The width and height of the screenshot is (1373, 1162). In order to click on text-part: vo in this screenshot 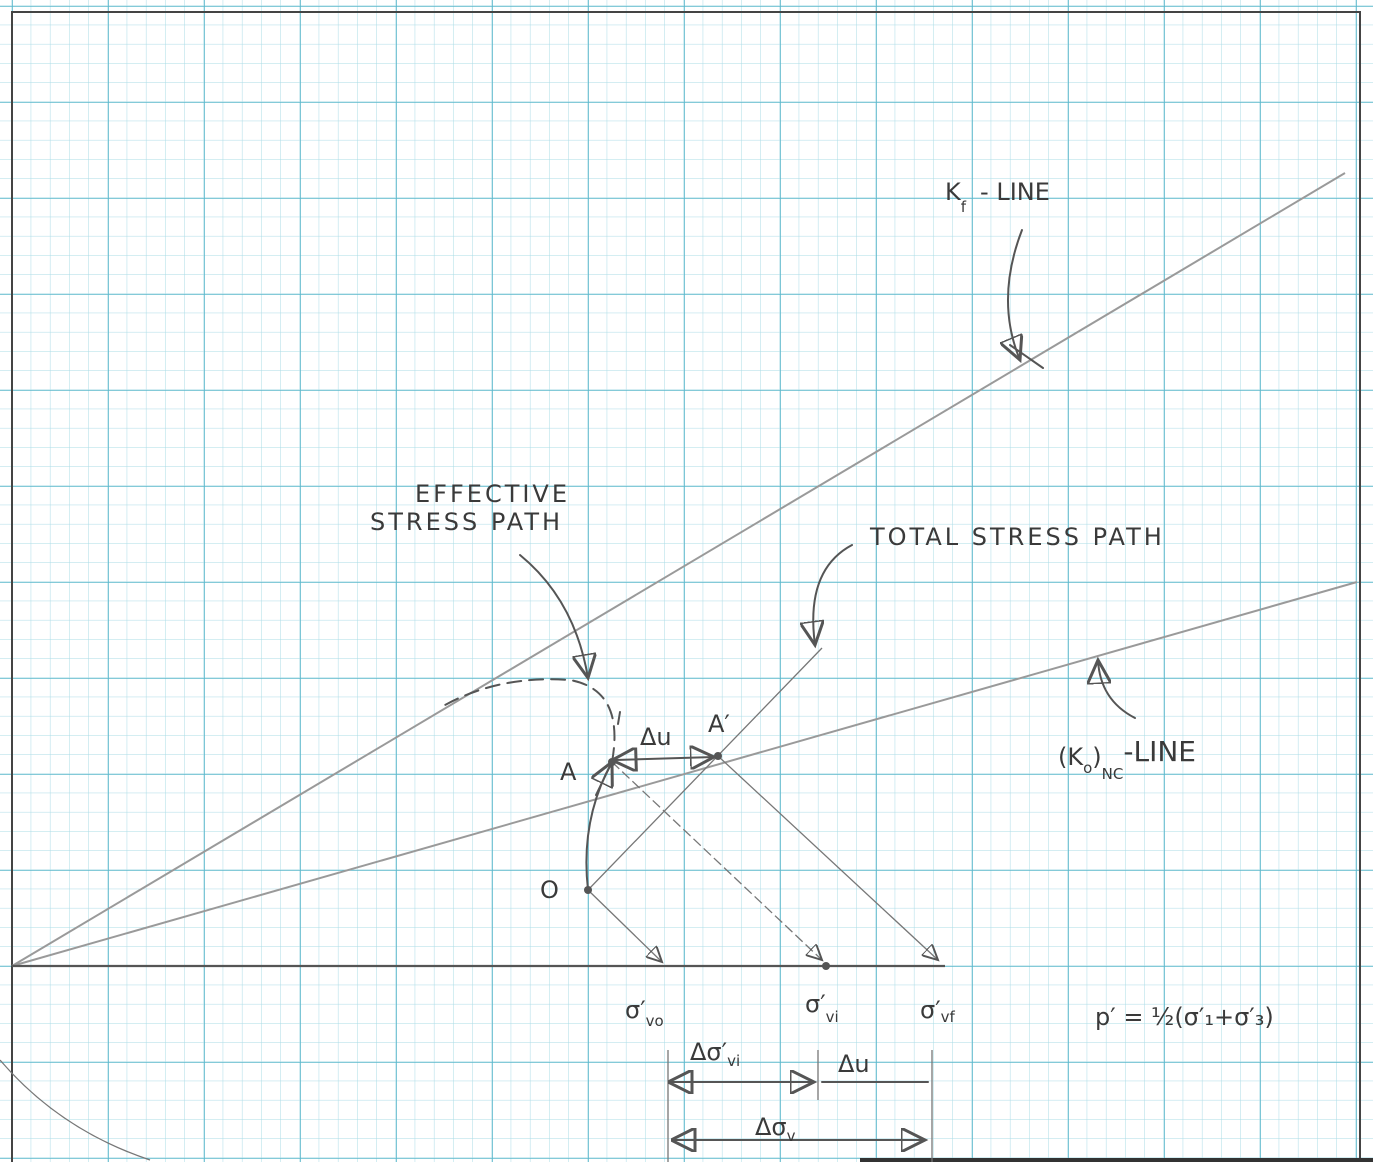, I will do `click(655, 1021)`.